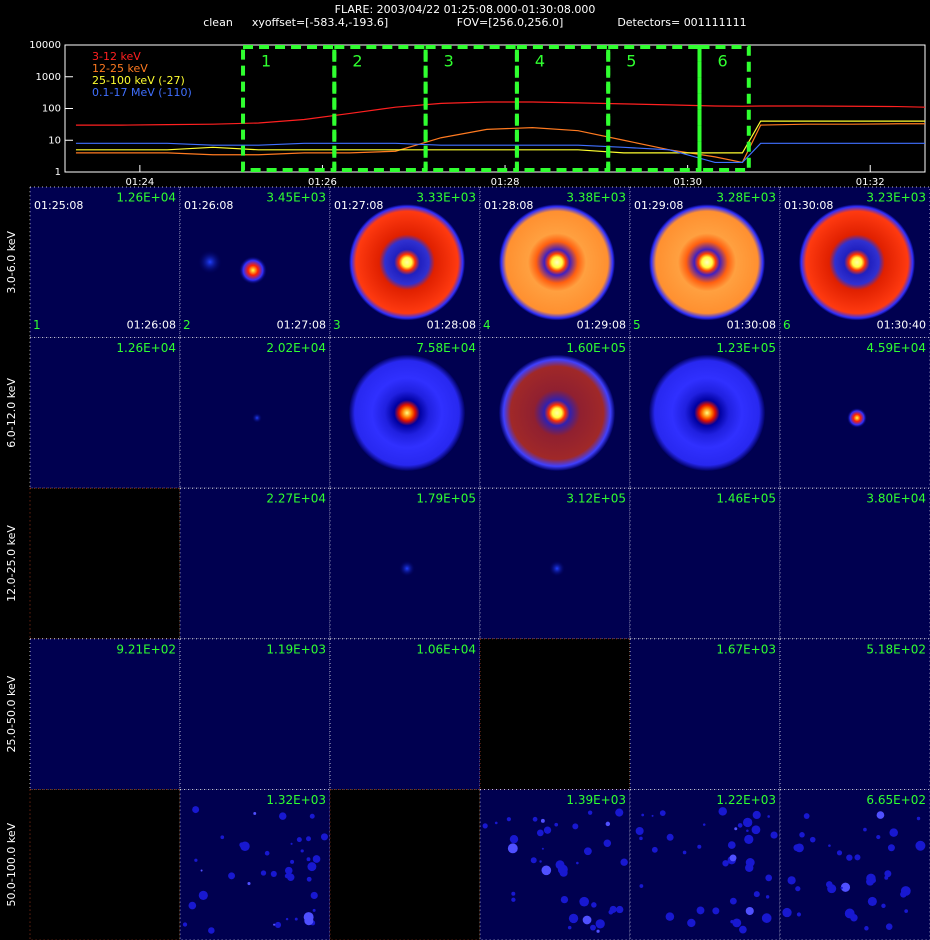 This screenshot has height=940, width=930. Describe the element at coordinates (746, 348) in the screenshot. I see `peak-label: 1.23E+05` at that location.